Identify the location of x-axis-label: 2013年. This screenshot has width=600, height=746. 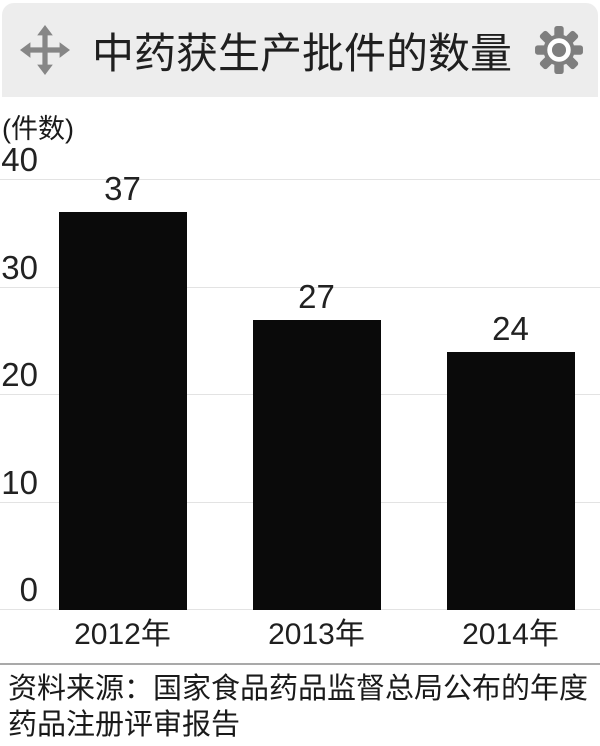
(316, 634).